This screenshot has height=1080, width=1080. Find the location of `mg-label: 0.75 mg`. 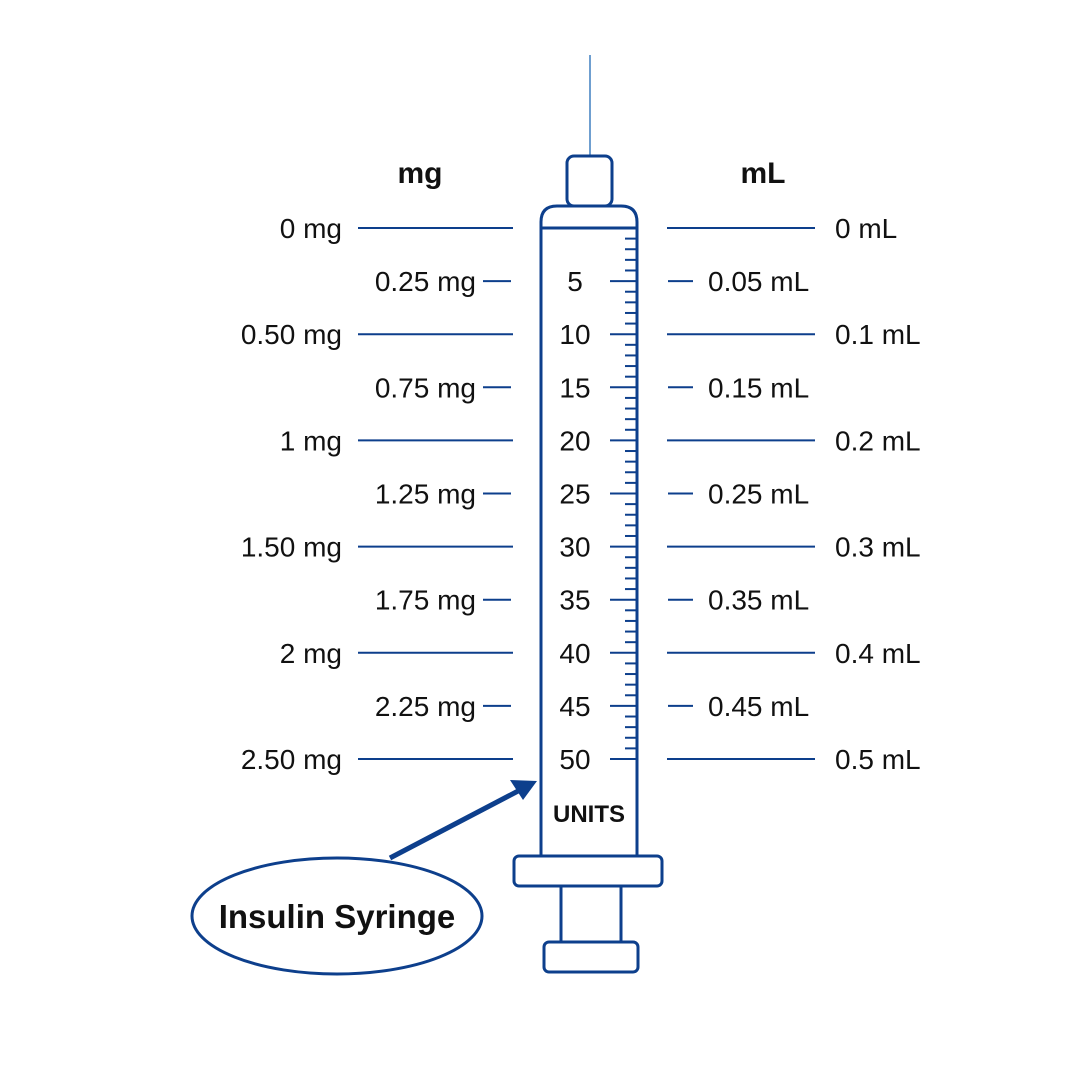

mg-label: 0.75 mg is located at coordinates (425, 387).